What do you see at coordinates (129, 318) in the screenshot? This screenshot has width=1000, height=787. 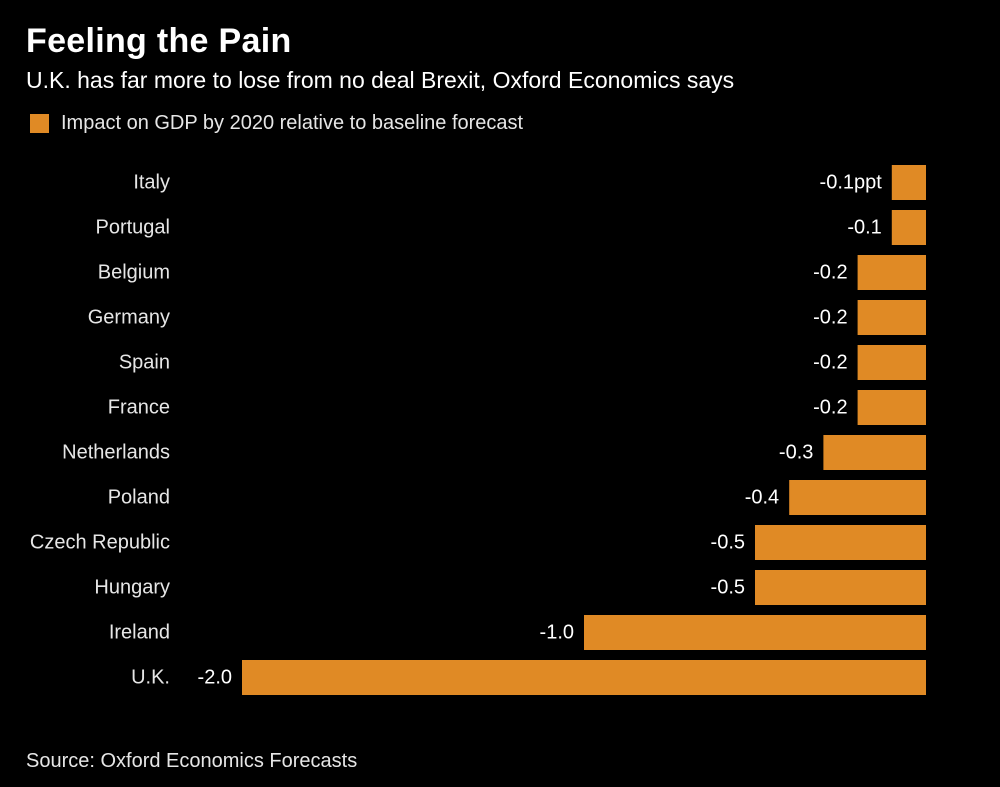 I see `category-label: Germany` at bounding box center [129, 318].